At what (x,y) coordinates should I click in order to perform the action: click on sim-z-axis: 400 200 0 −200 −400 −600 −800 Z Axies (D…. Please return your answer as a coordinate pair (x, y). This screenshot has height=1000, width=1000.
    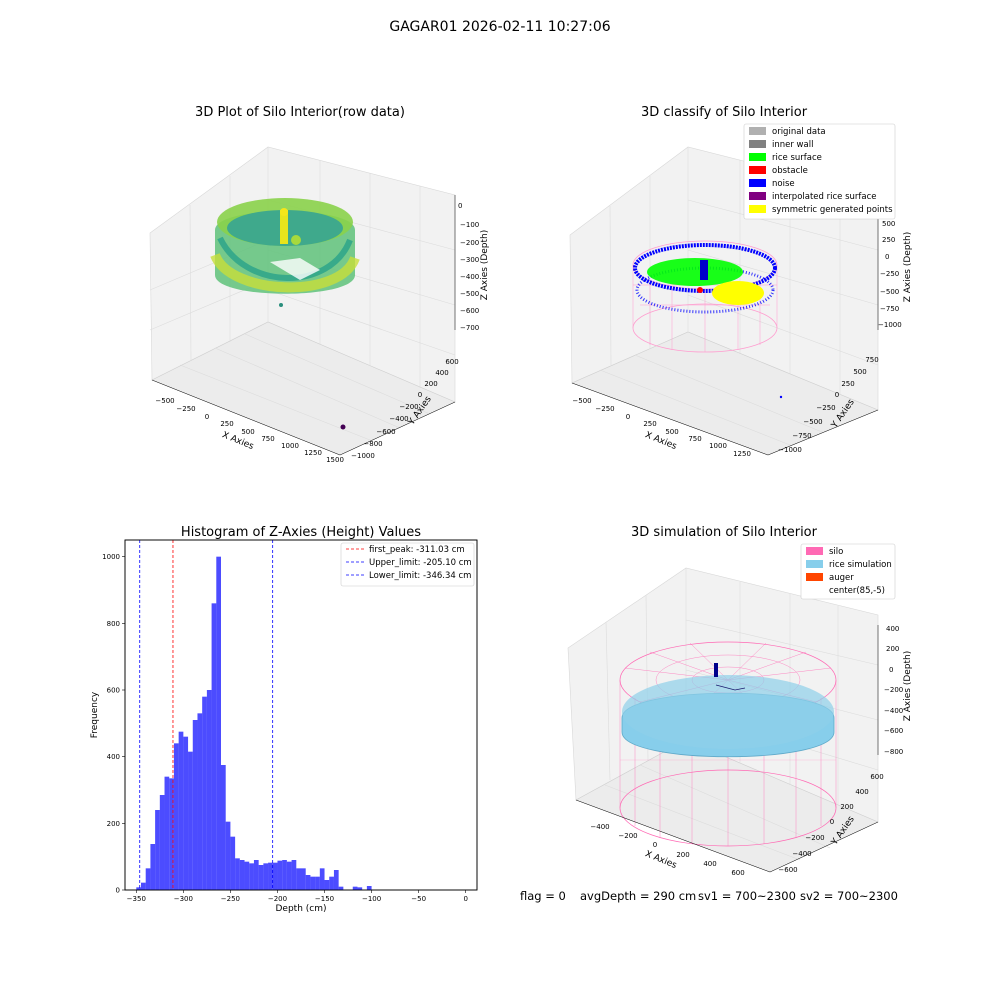
    Looking at the image, I should click on (895, 690).